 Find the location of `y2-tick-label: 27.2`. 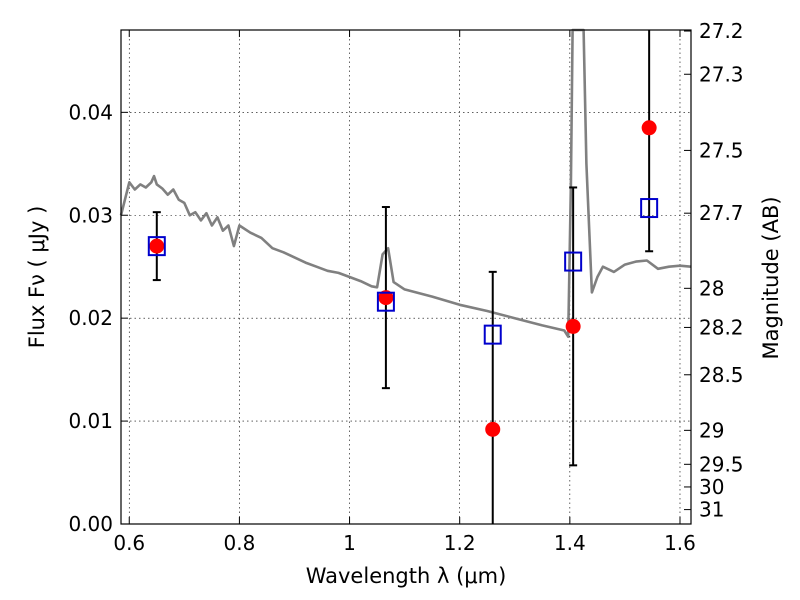

y2-tick-label: 27.2 is located at coordinates (721, 31).